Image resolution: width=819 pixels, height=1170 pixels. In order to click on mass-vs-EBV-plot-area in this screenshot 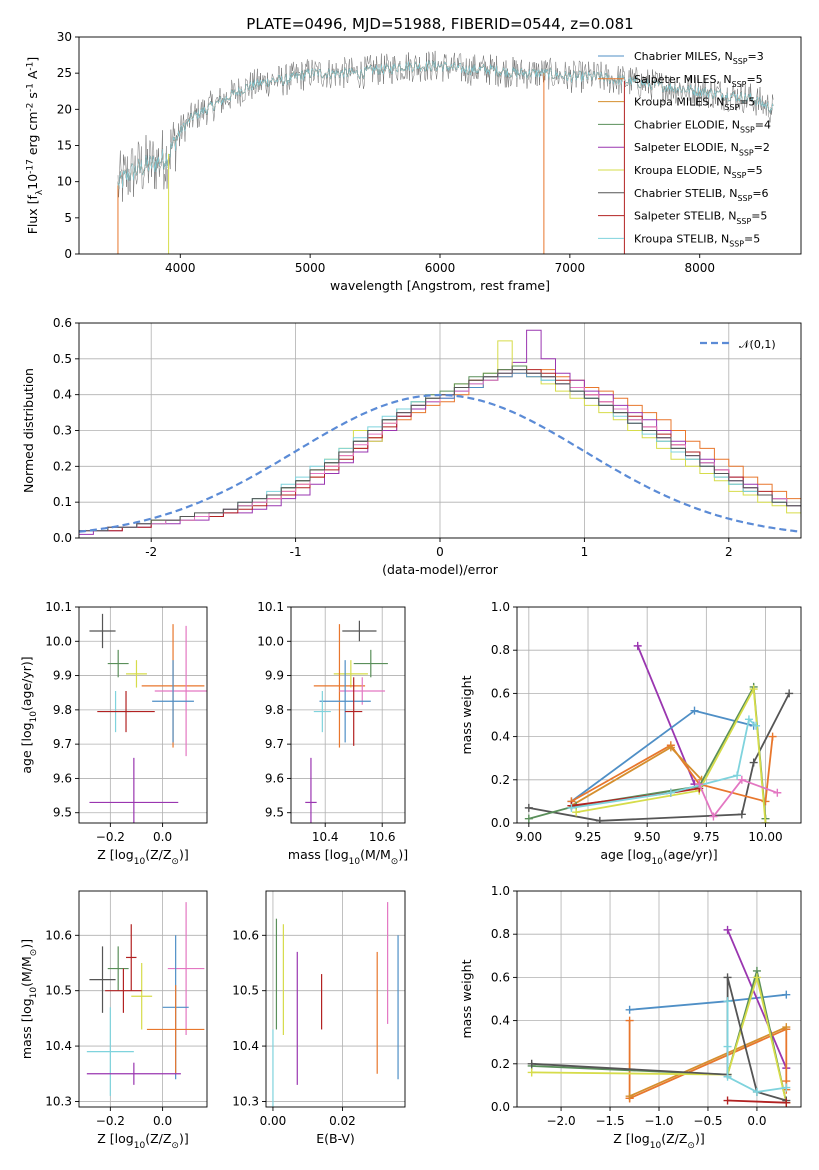, I will do `click(335, 999)`.